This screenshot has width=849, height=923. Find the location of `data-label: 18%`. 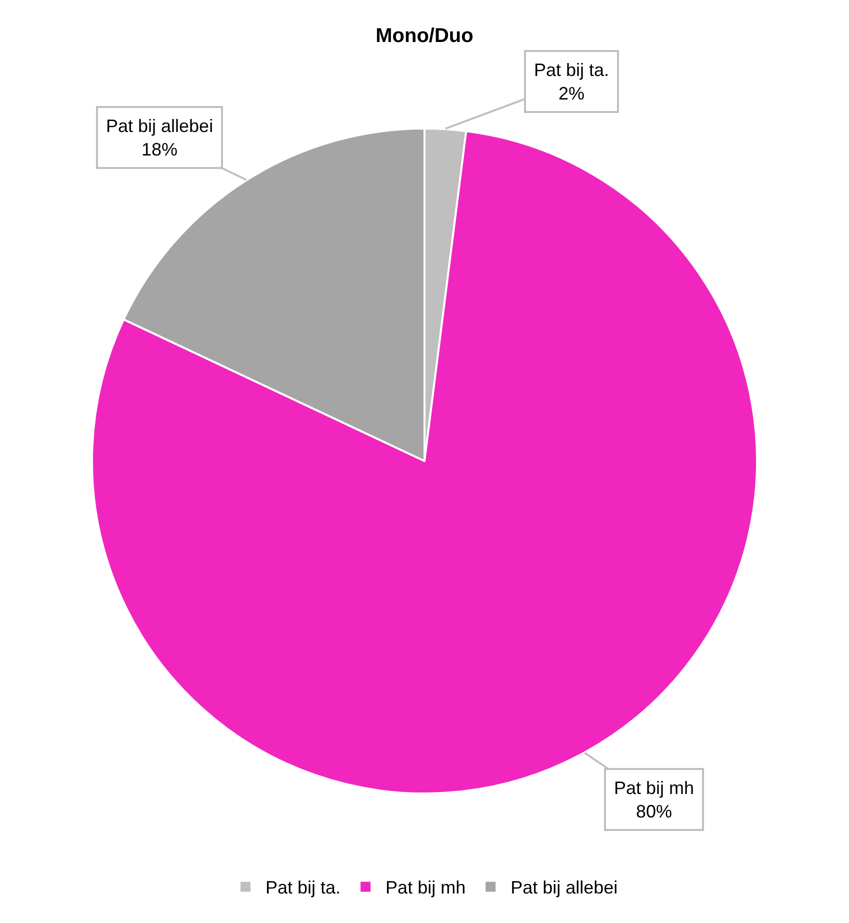

data-label: 18% is located at coordinates (160, 149).